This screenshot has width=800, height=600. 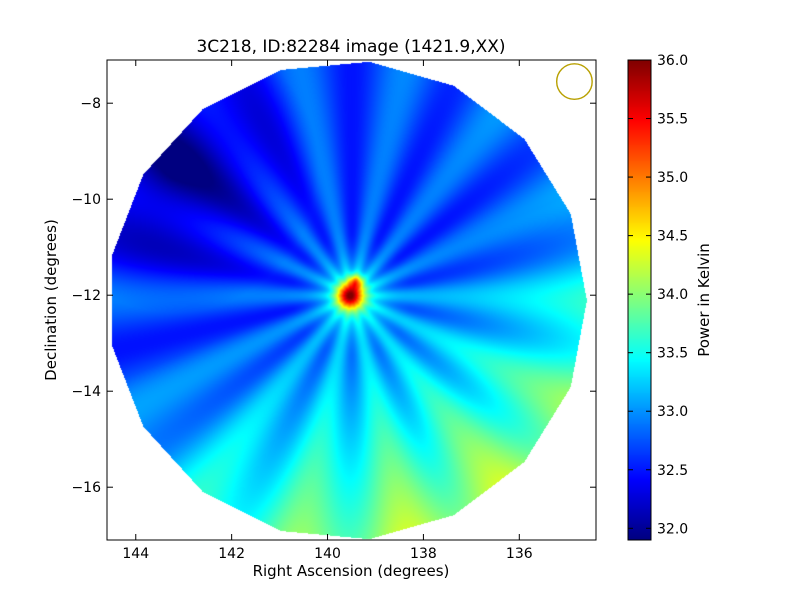 I want to click on colorbar-tick-label: 32.5, so click(x=672, y=471).